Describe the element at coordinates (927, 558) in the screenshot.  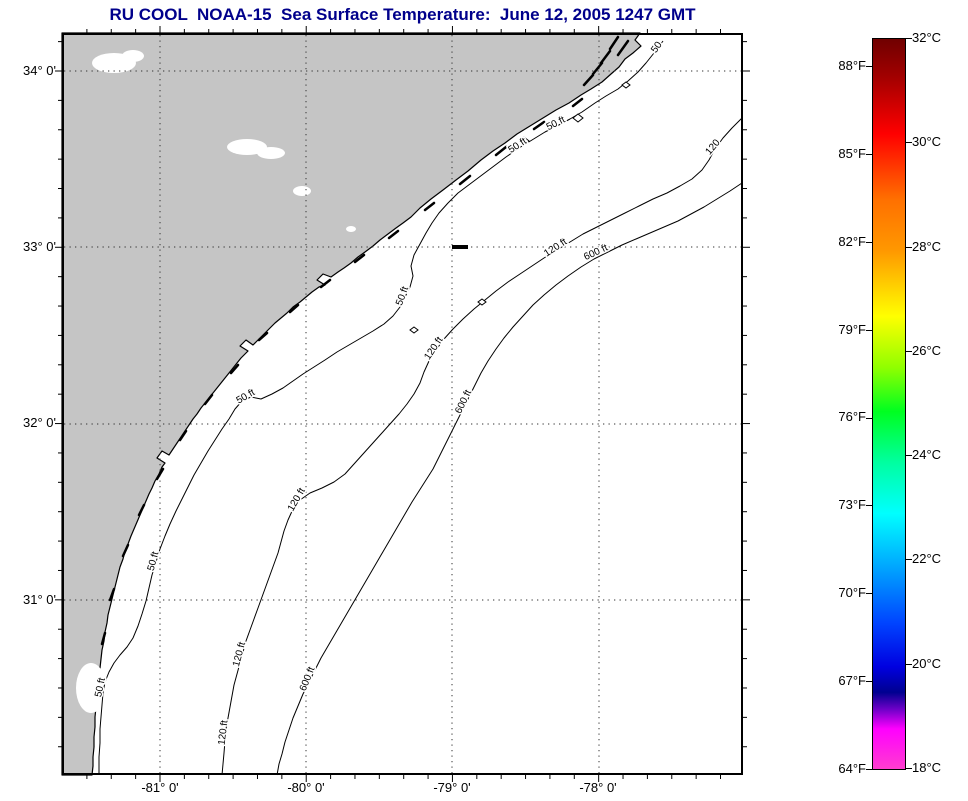
I see `colorbar-label-c: 22°C` at that location.